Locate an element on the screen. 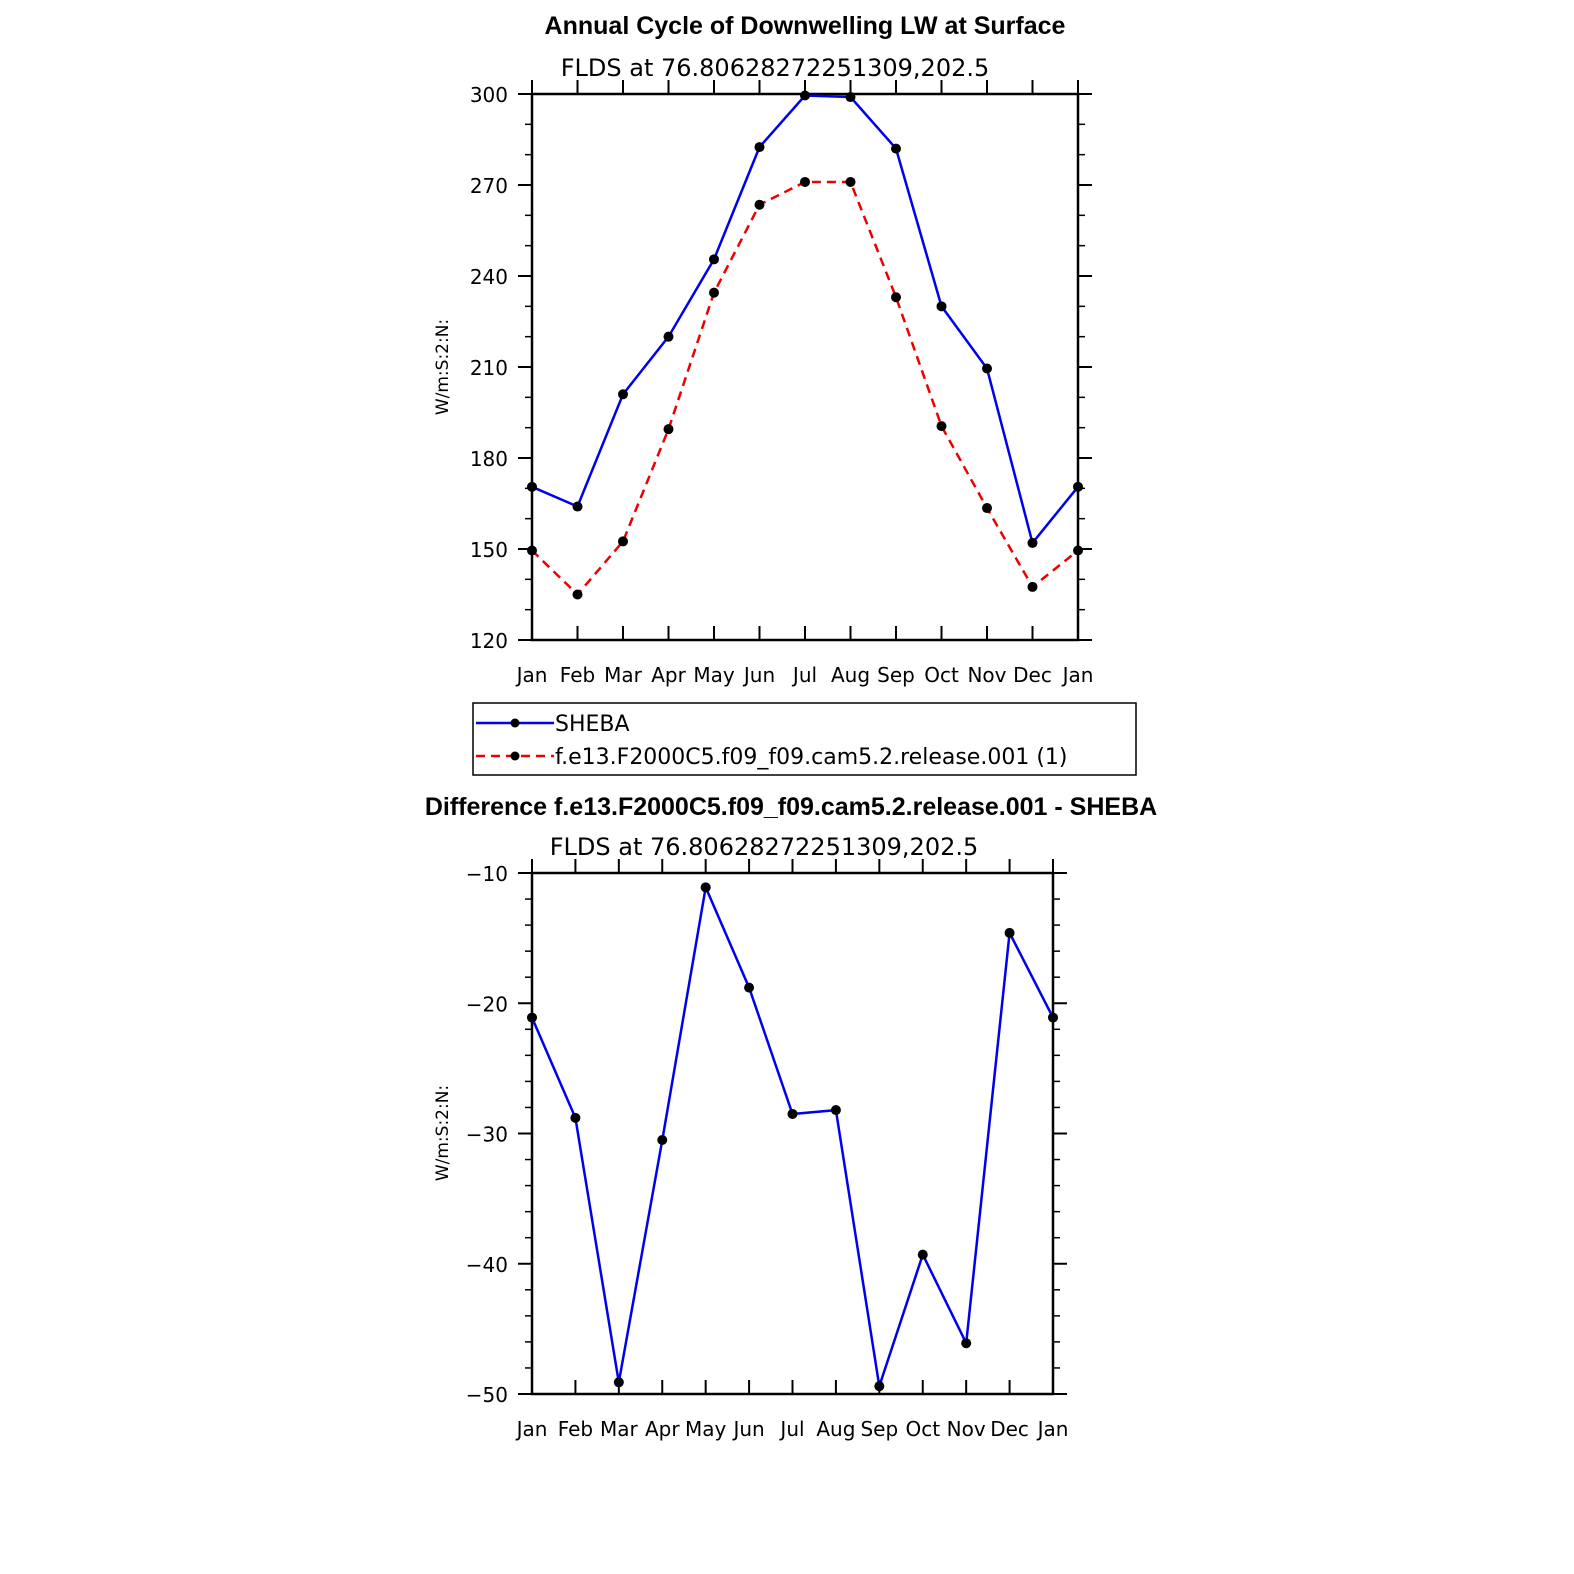  legend-box is located at coordinates (804, 739).